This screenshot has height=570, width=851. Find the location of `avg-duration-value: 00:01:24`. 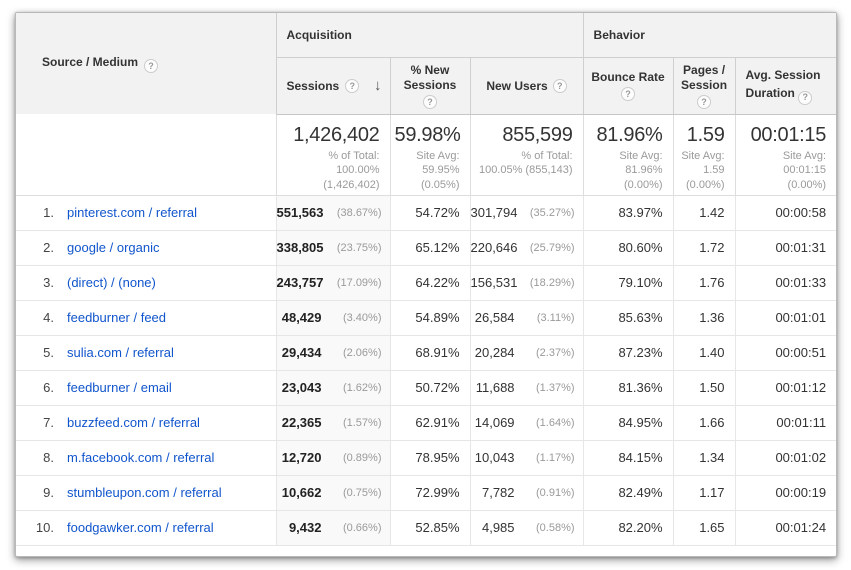

avg-duration-value: 00:01:24 is located at coordinates (785, 528).